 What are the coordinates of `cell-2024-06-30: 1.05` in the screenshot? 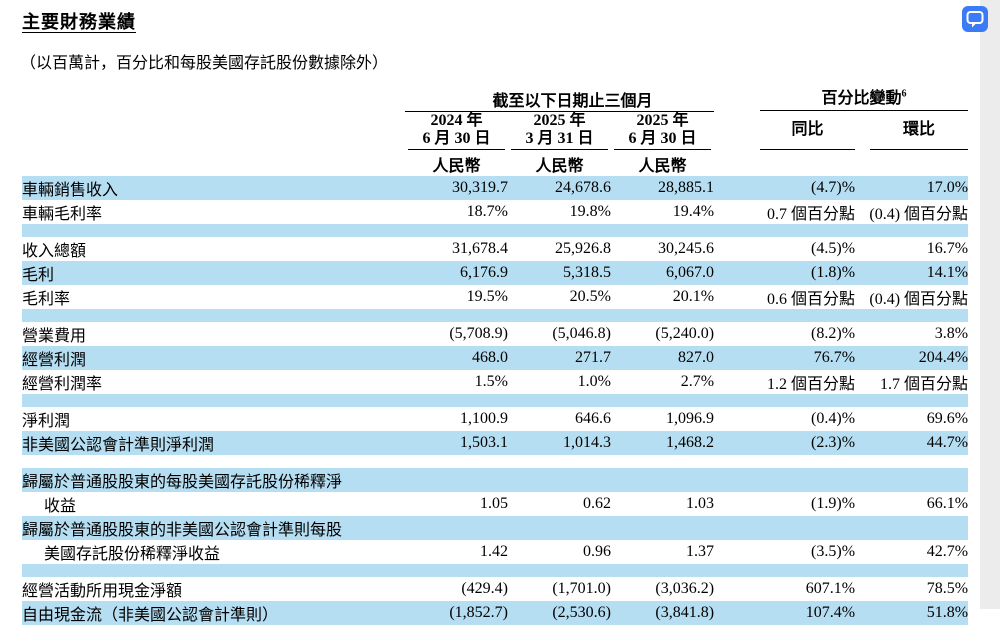 It's located at (494, 503).